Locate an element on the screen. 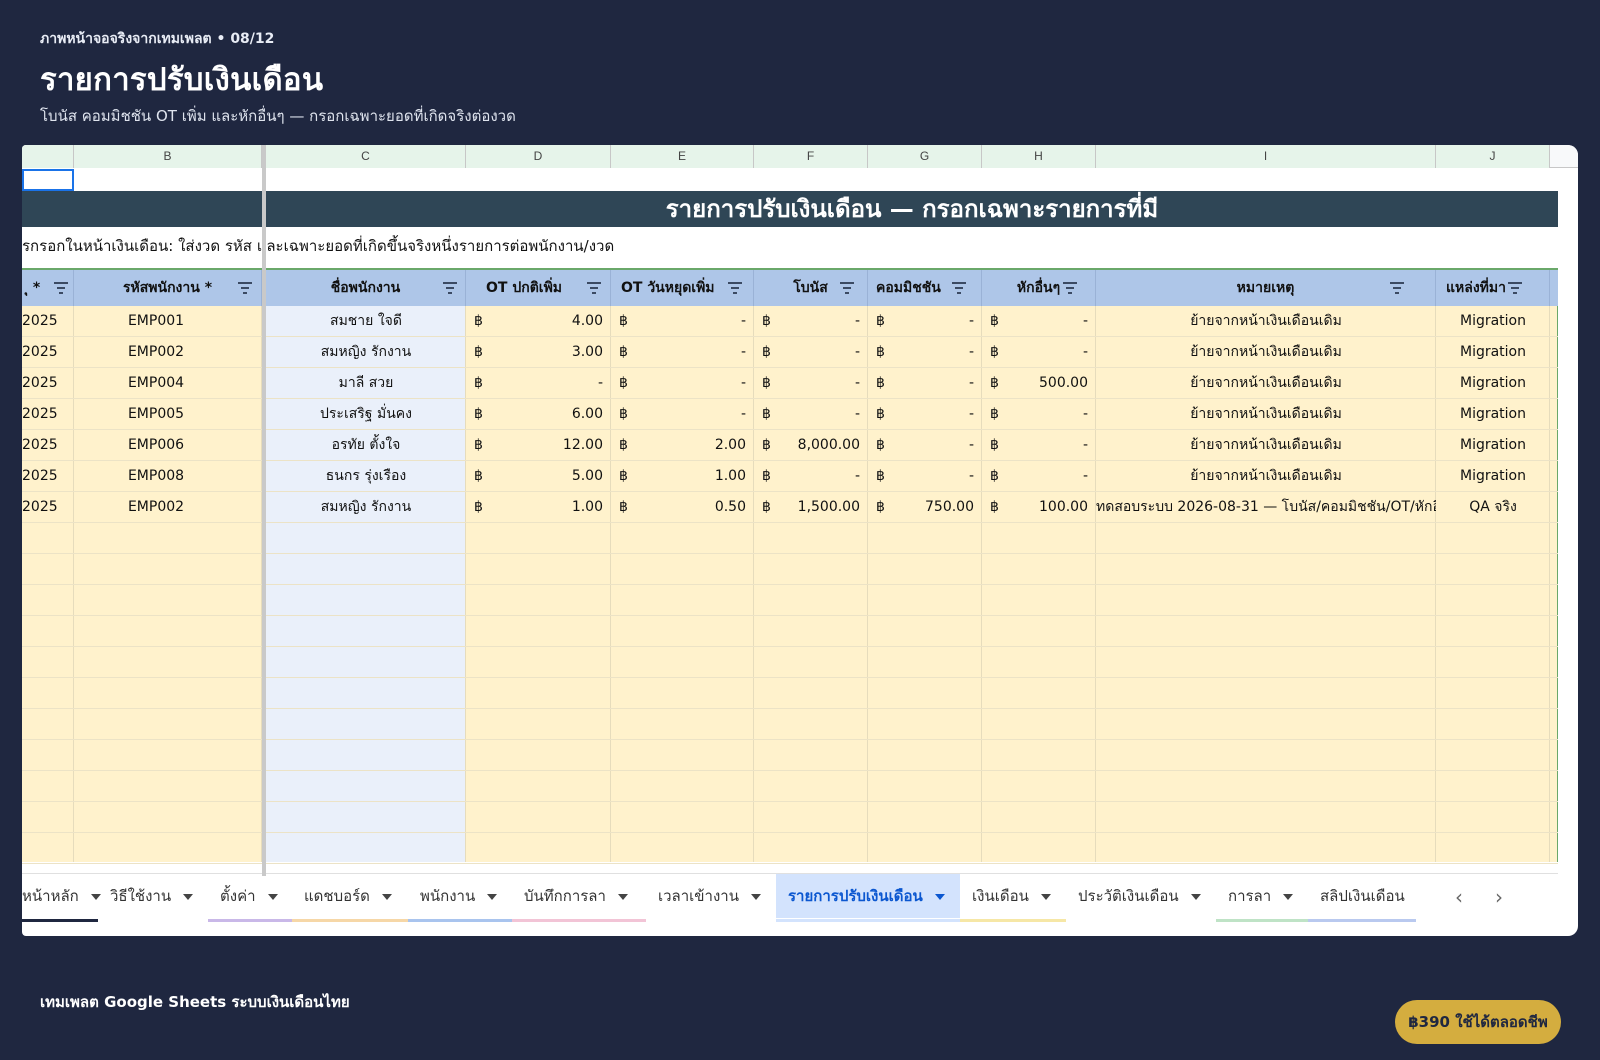 Image resolution: width=1600 pixels, height=1060 pixels. cell-bonus: 8,000.00 is located at coordinates (828, 445).